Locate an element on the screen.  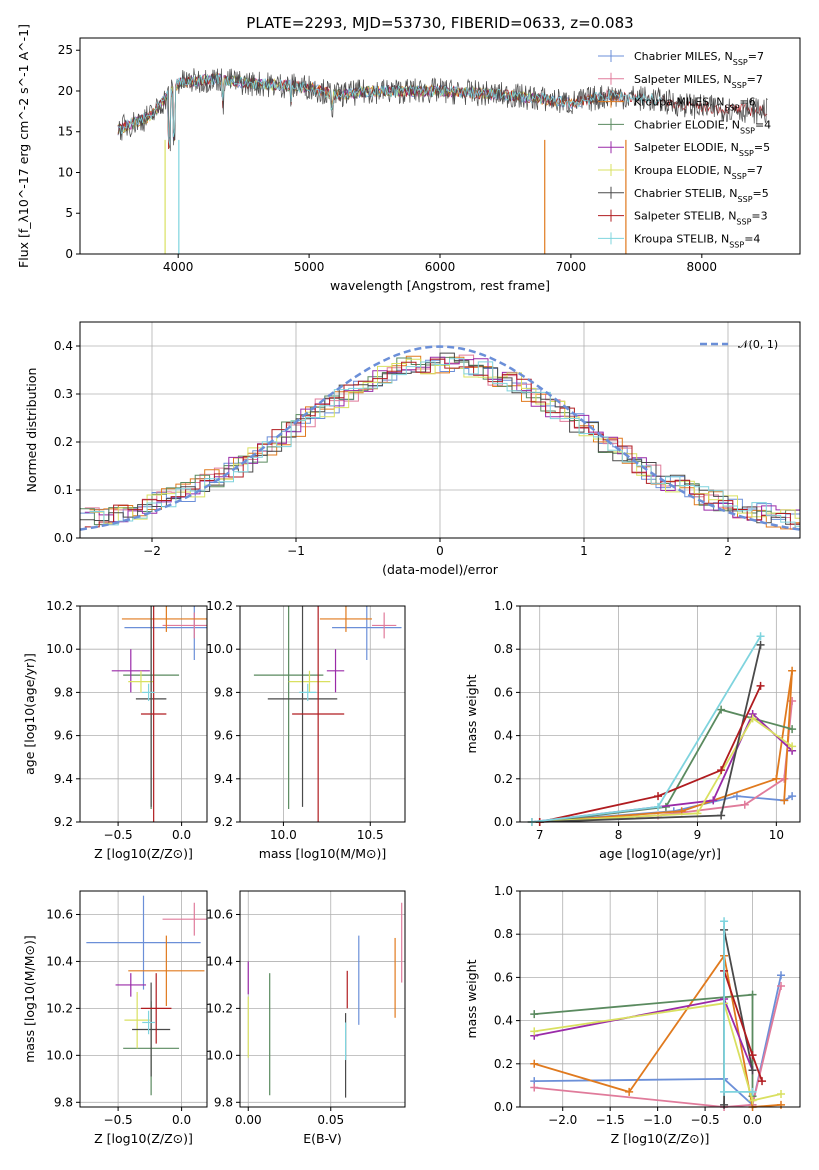
legend-label: Salpeter ELODIE, NSSP=5 is located at coordinates (702, 149).